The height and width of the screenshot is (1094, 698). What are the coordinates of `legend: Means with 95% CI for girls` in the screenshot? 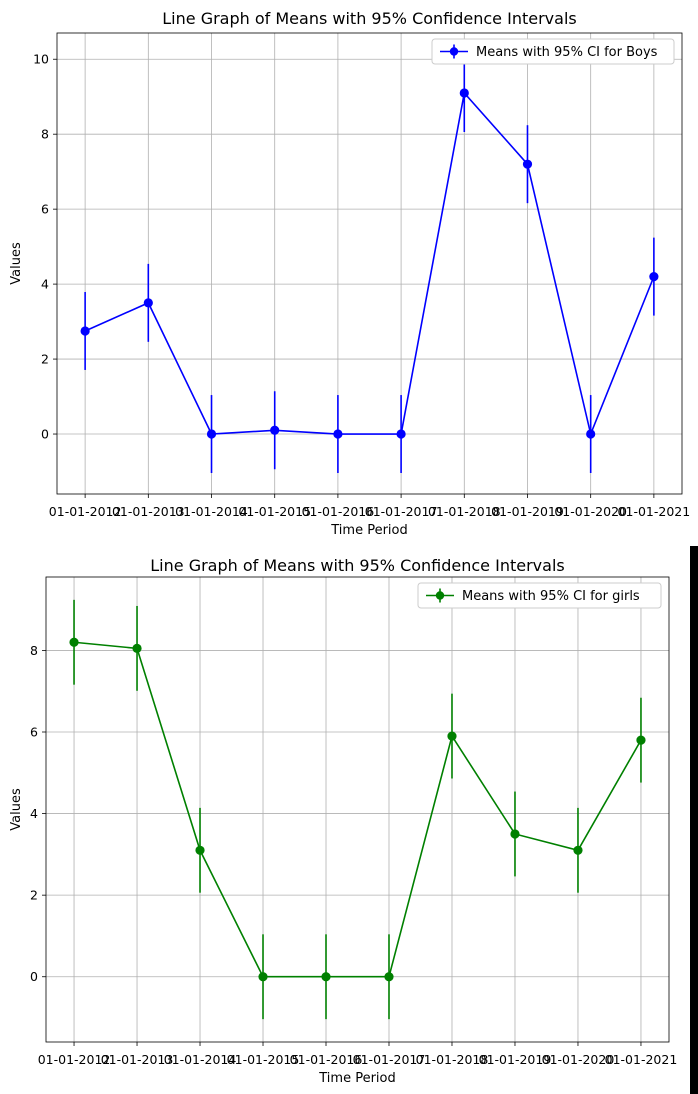 It's located at (539, 595).